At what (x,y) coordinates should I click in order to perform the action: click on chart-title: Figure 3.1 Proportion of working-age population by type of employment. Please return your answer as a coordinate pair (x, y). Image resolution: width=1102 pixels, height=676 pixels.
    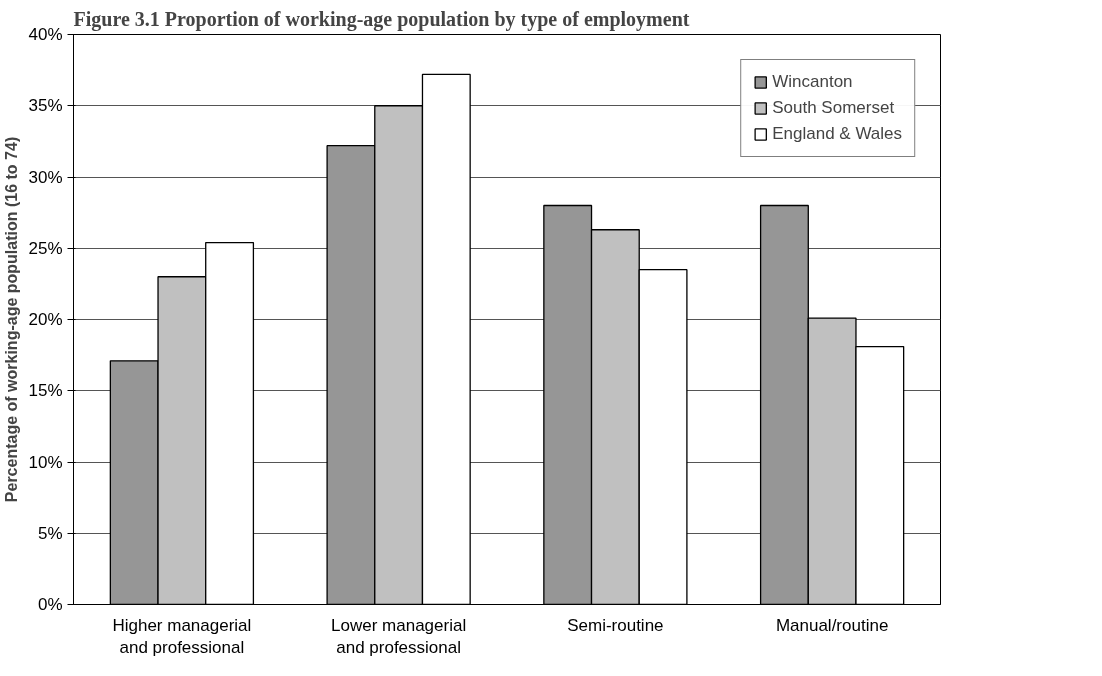
    Looking at the image, I should click on (381, 19).